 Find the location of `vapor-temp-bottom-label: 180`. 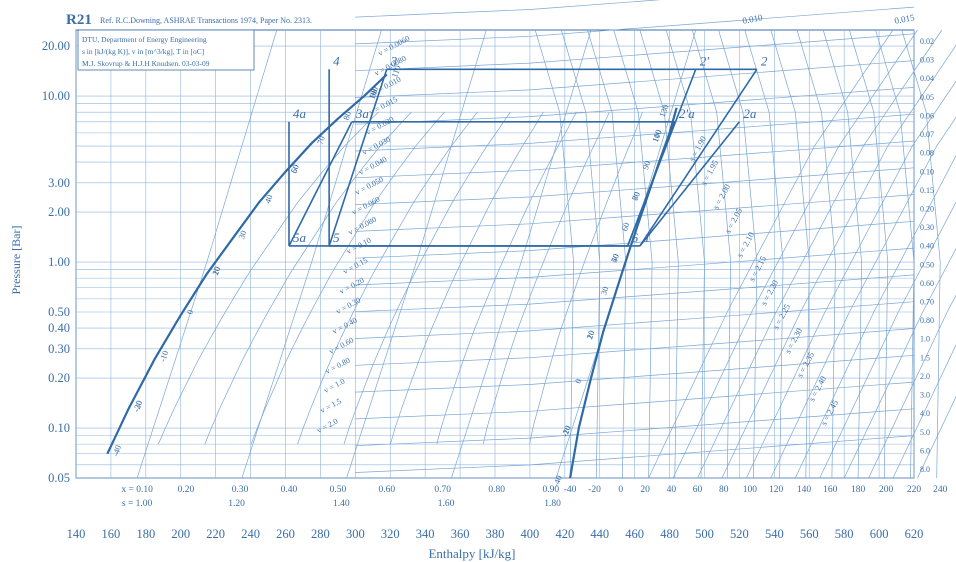

vapor-temp-bottom-label: 180 is located at coordinates (858, 490).